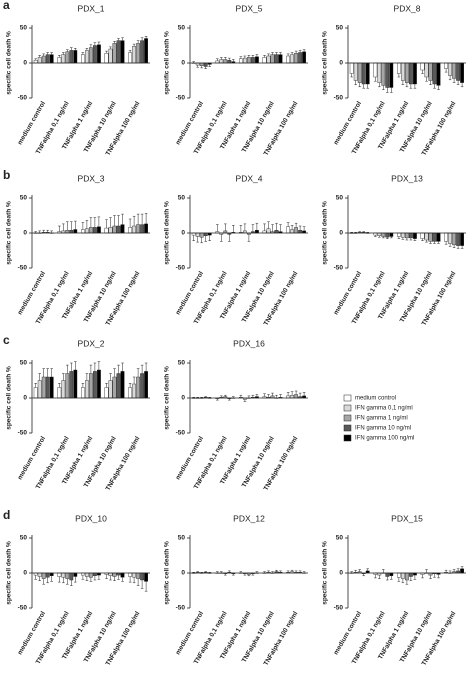  I want to click on panel-label: d, so click(6, 515).